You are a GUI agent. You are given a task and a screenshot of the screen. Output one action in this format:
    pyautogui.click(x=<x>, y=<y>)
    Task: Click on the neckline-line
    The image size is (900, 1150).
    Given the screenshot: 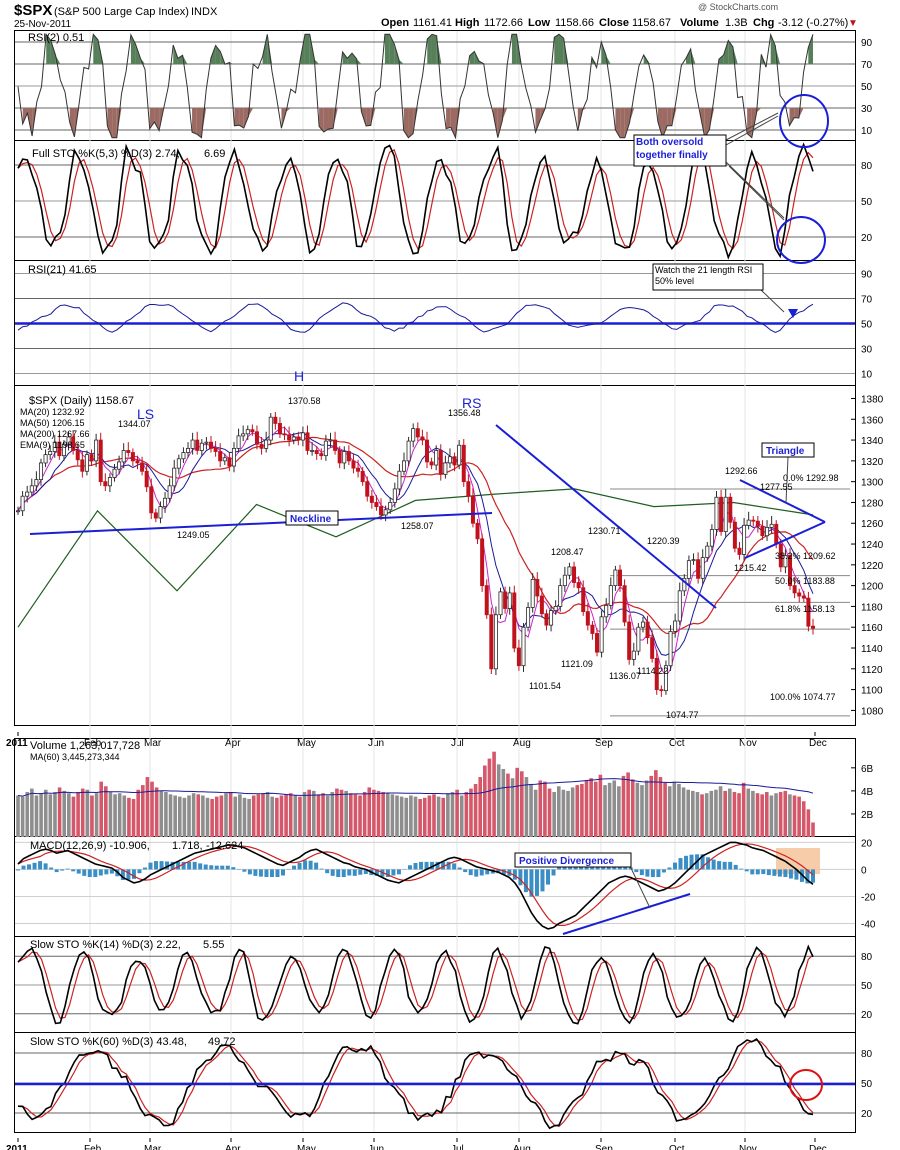 What is the action you would take?
    pyautogui.click(x=261, y=523)
    